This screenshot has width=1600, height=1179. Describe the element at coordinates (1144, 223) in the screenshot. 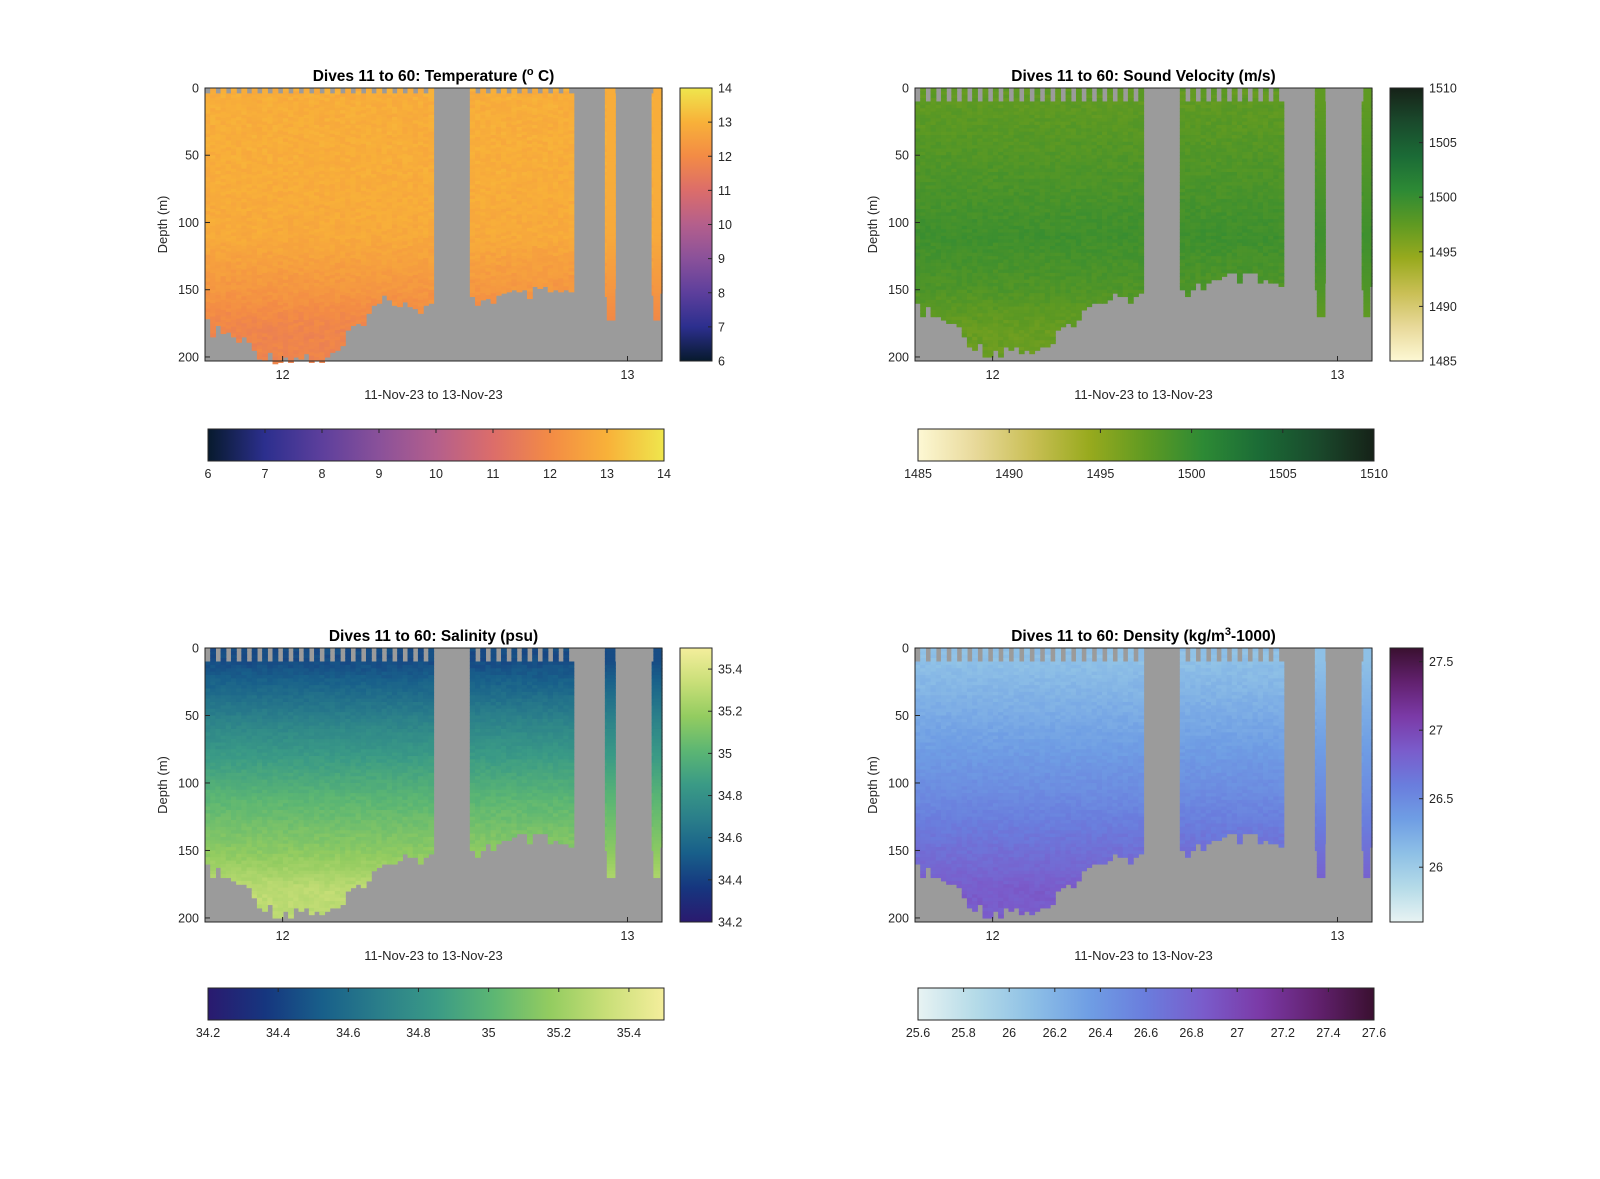

I see `heatmap-cells` at that location.